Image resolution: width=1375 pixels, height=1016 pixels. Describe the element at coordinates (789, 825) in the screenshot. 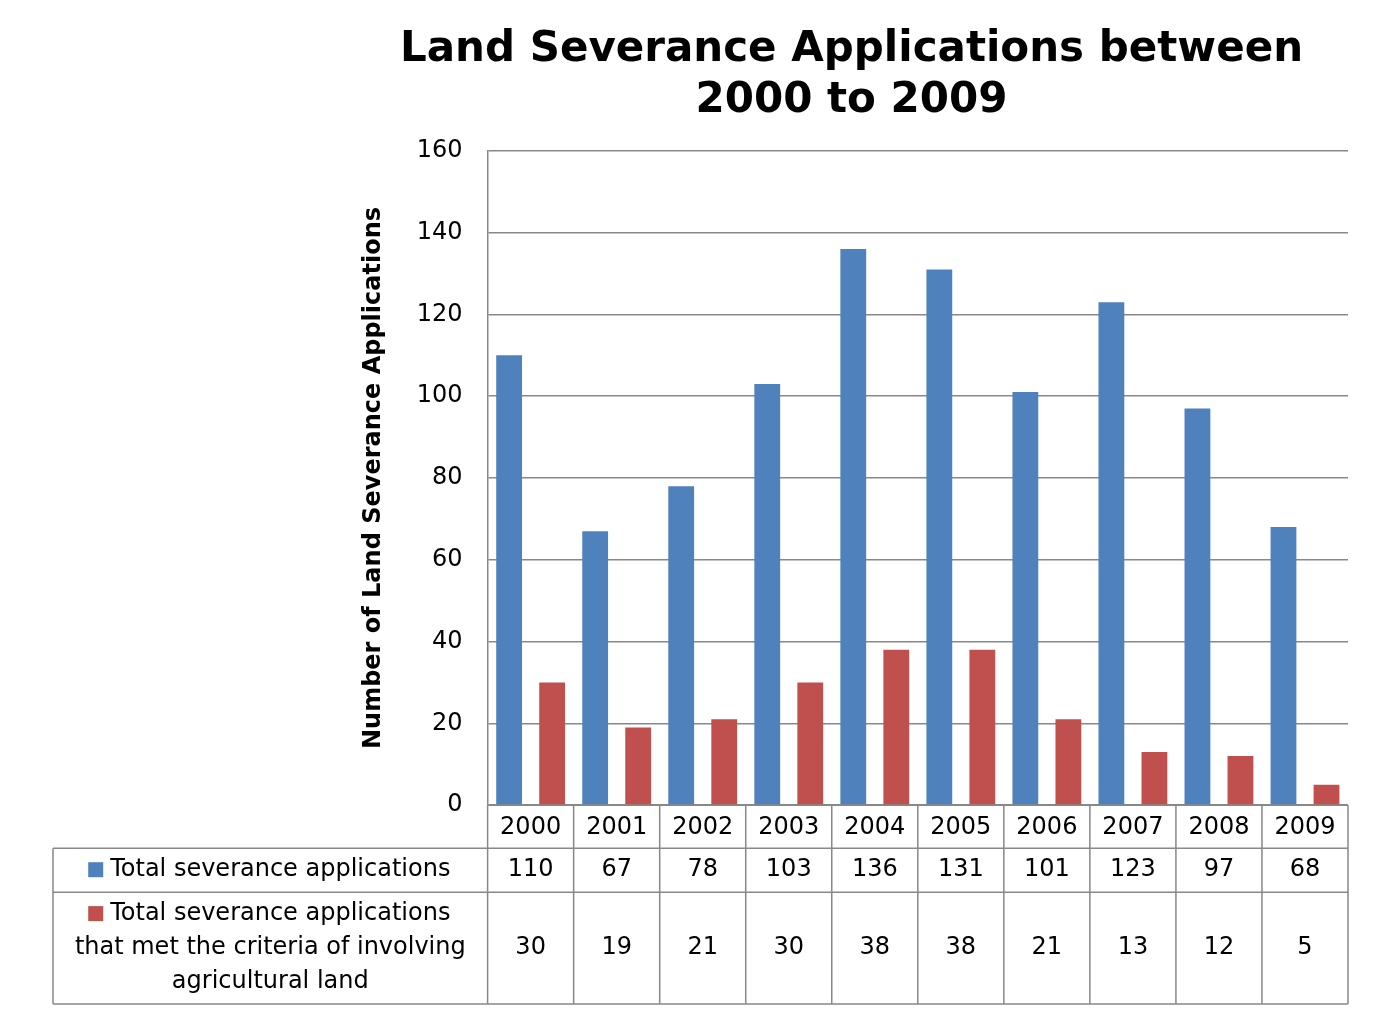

I see `x-tick-label: 2003` at that location.